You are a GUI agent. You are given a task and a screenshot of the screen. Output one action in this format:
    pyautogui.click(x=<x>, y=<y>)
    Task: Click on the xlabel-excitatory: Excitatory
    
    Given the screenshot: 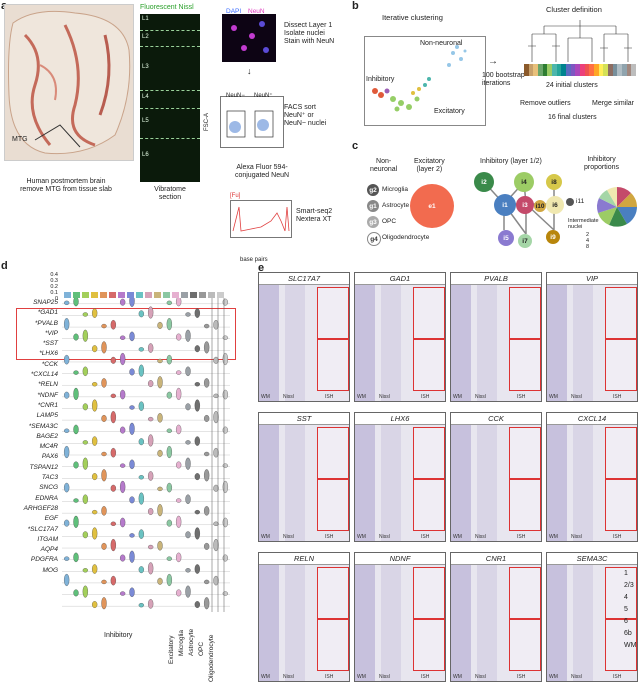 What is the action you would take?
    pyautogui.click(x=171, y=649)
    